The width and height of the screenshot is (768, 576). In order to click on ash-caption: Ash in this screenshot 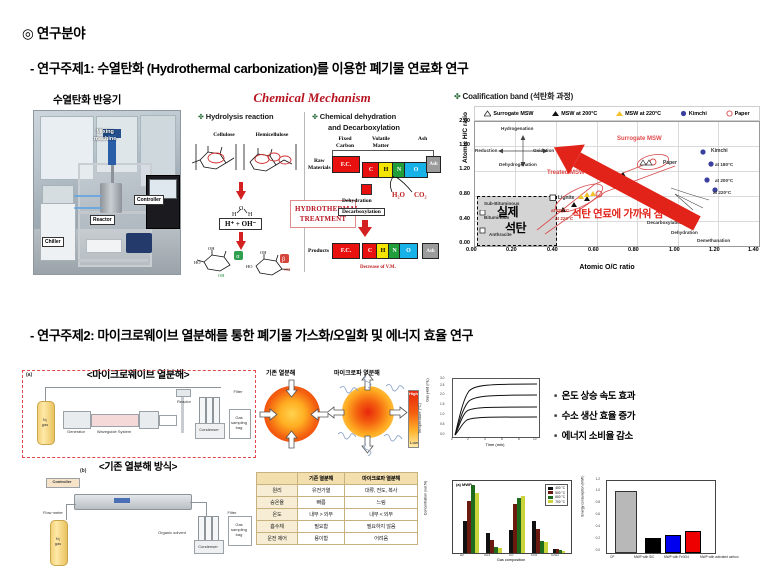, I will do `click(423, 139)`.